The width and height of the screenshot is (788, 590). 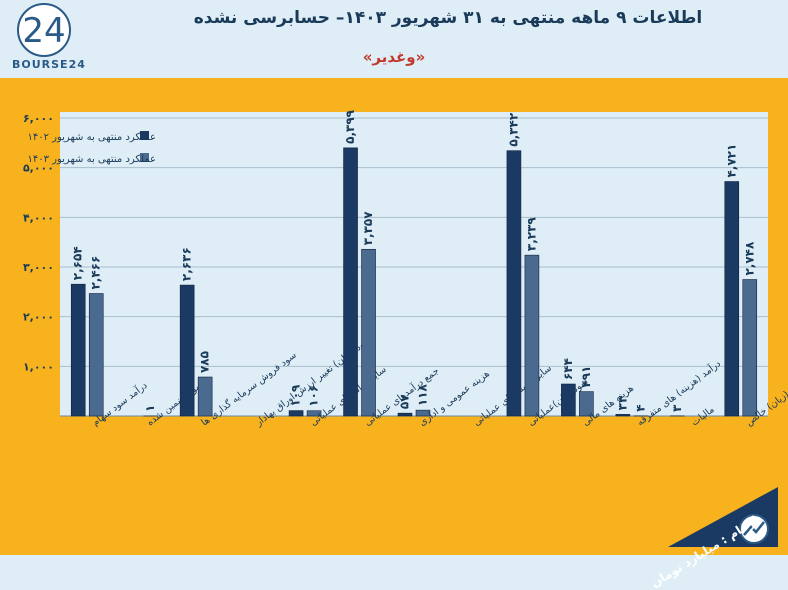 I want to click on data-label: ۲,۴۶۶, so click(x=96, y=273).